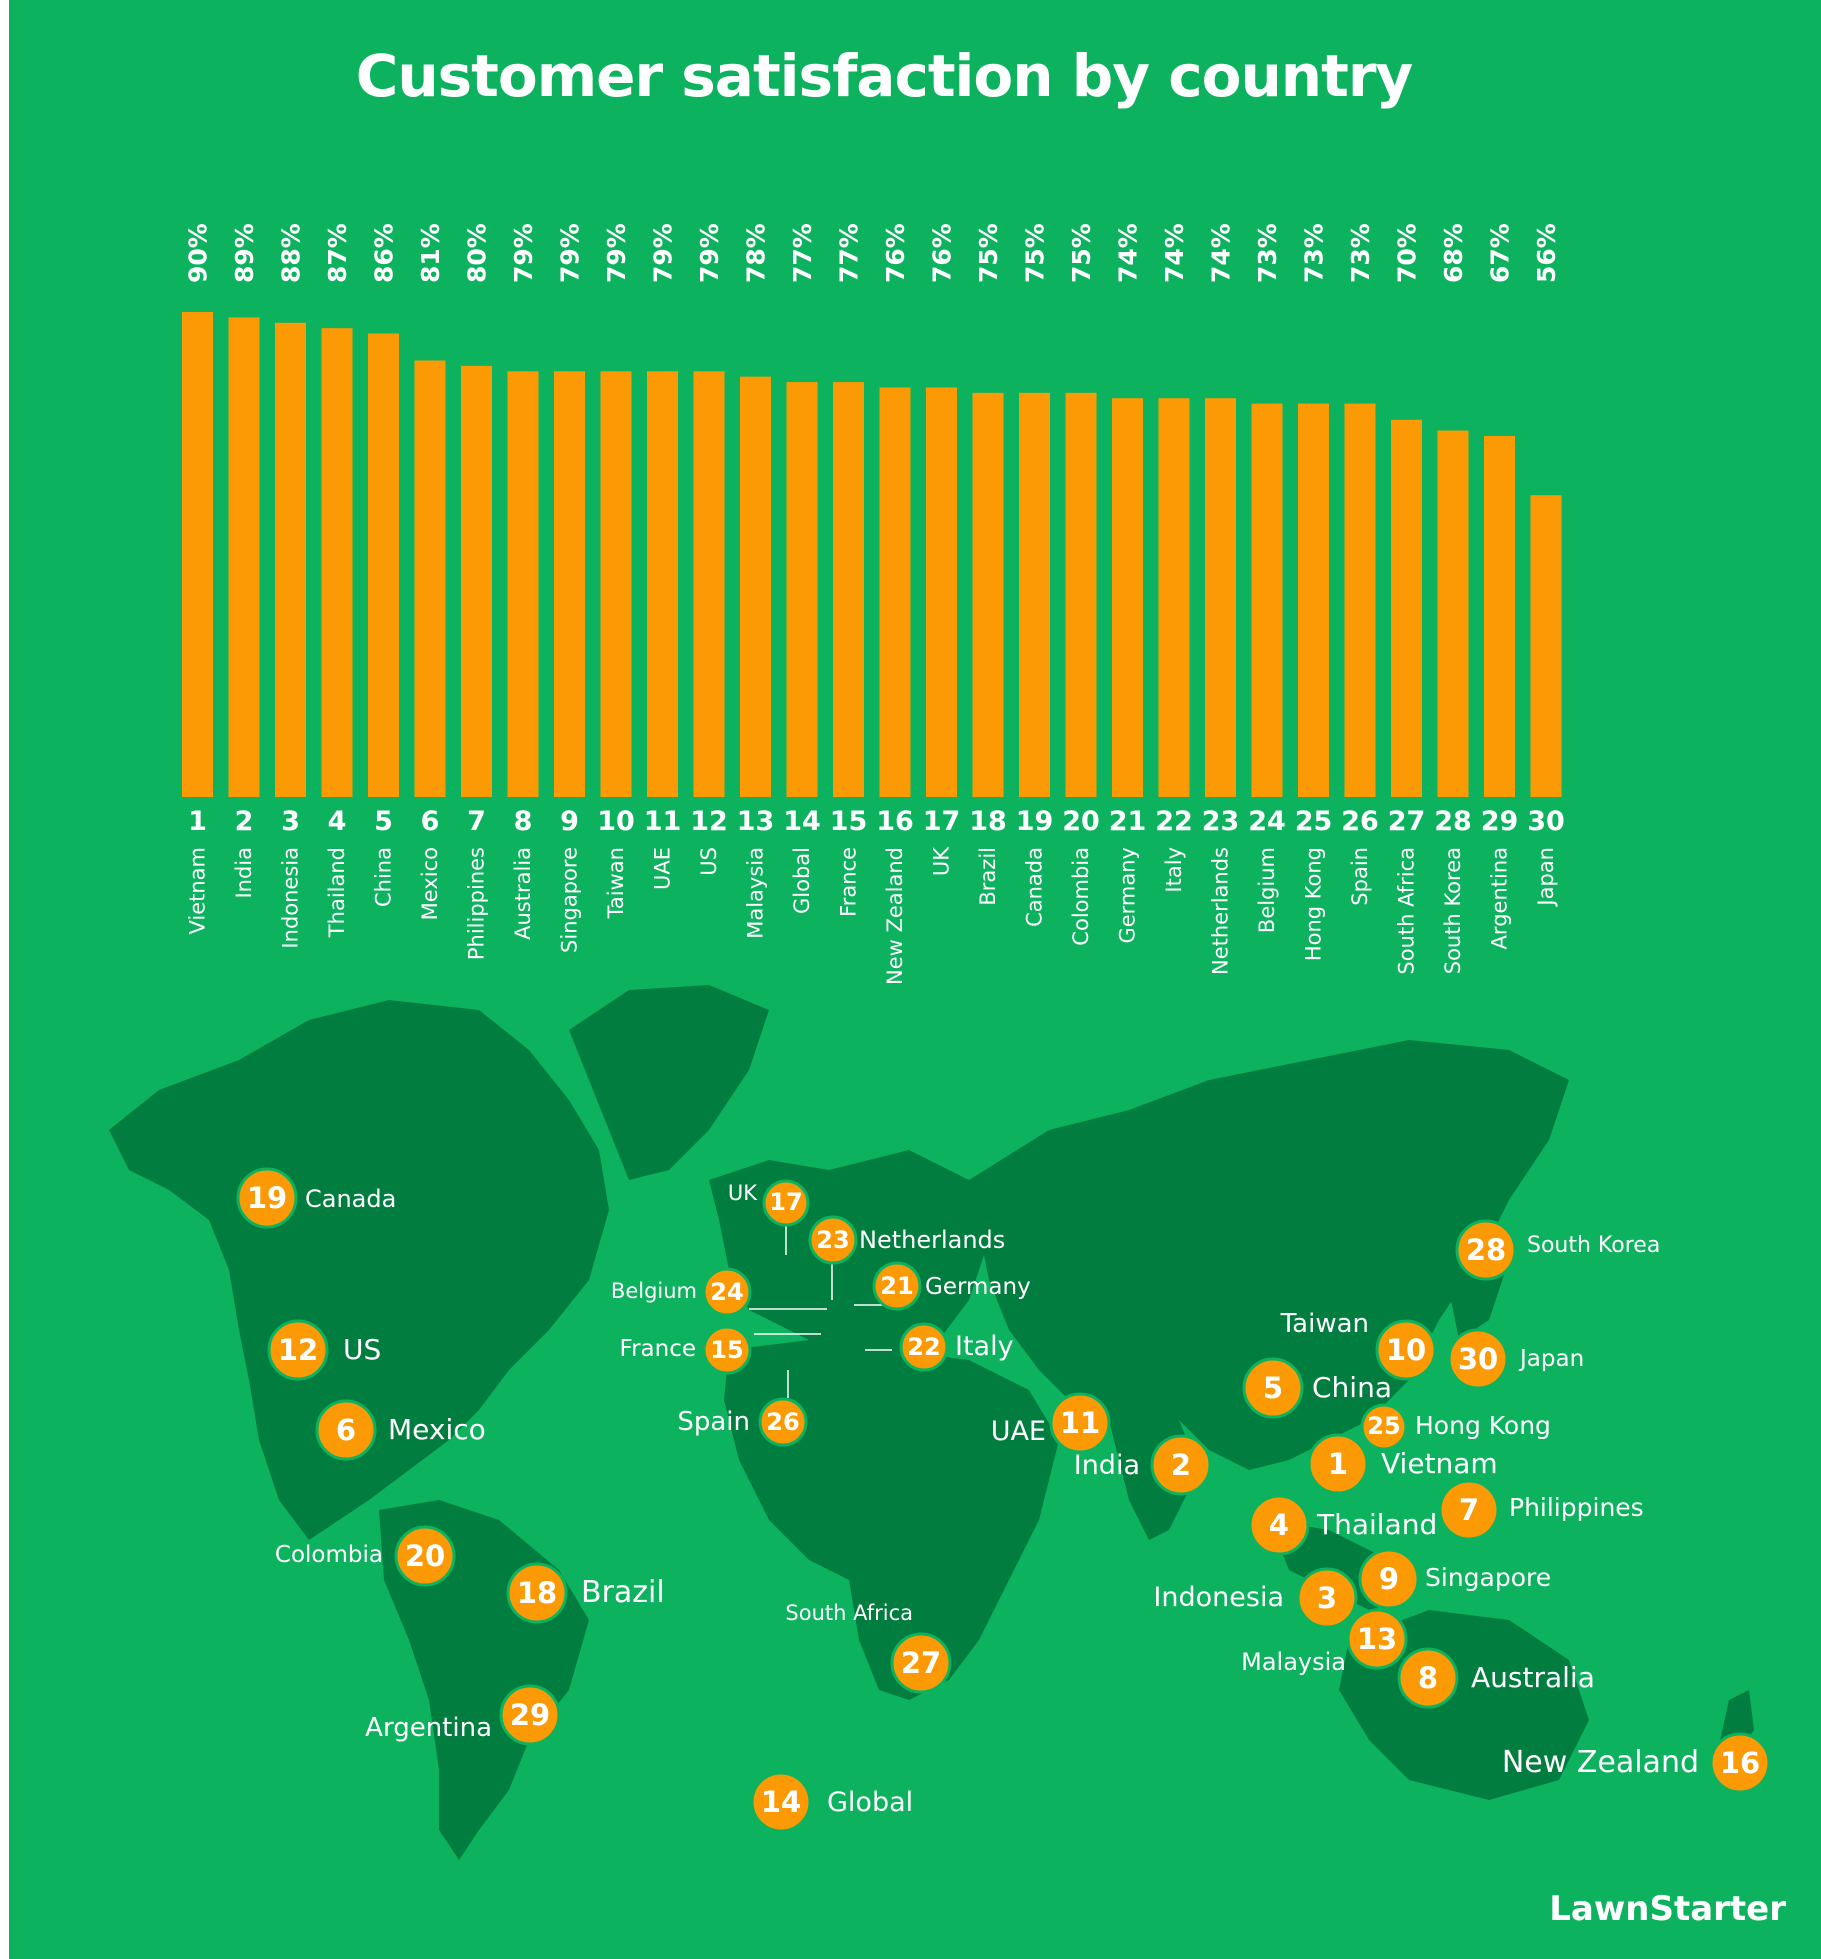 This screenshot has width=1821, height=1959. What do you see at coordinates (1740, 1763) in the screenshot?
I see `marker-rank: 16` at bounding box center [1740, 1763].